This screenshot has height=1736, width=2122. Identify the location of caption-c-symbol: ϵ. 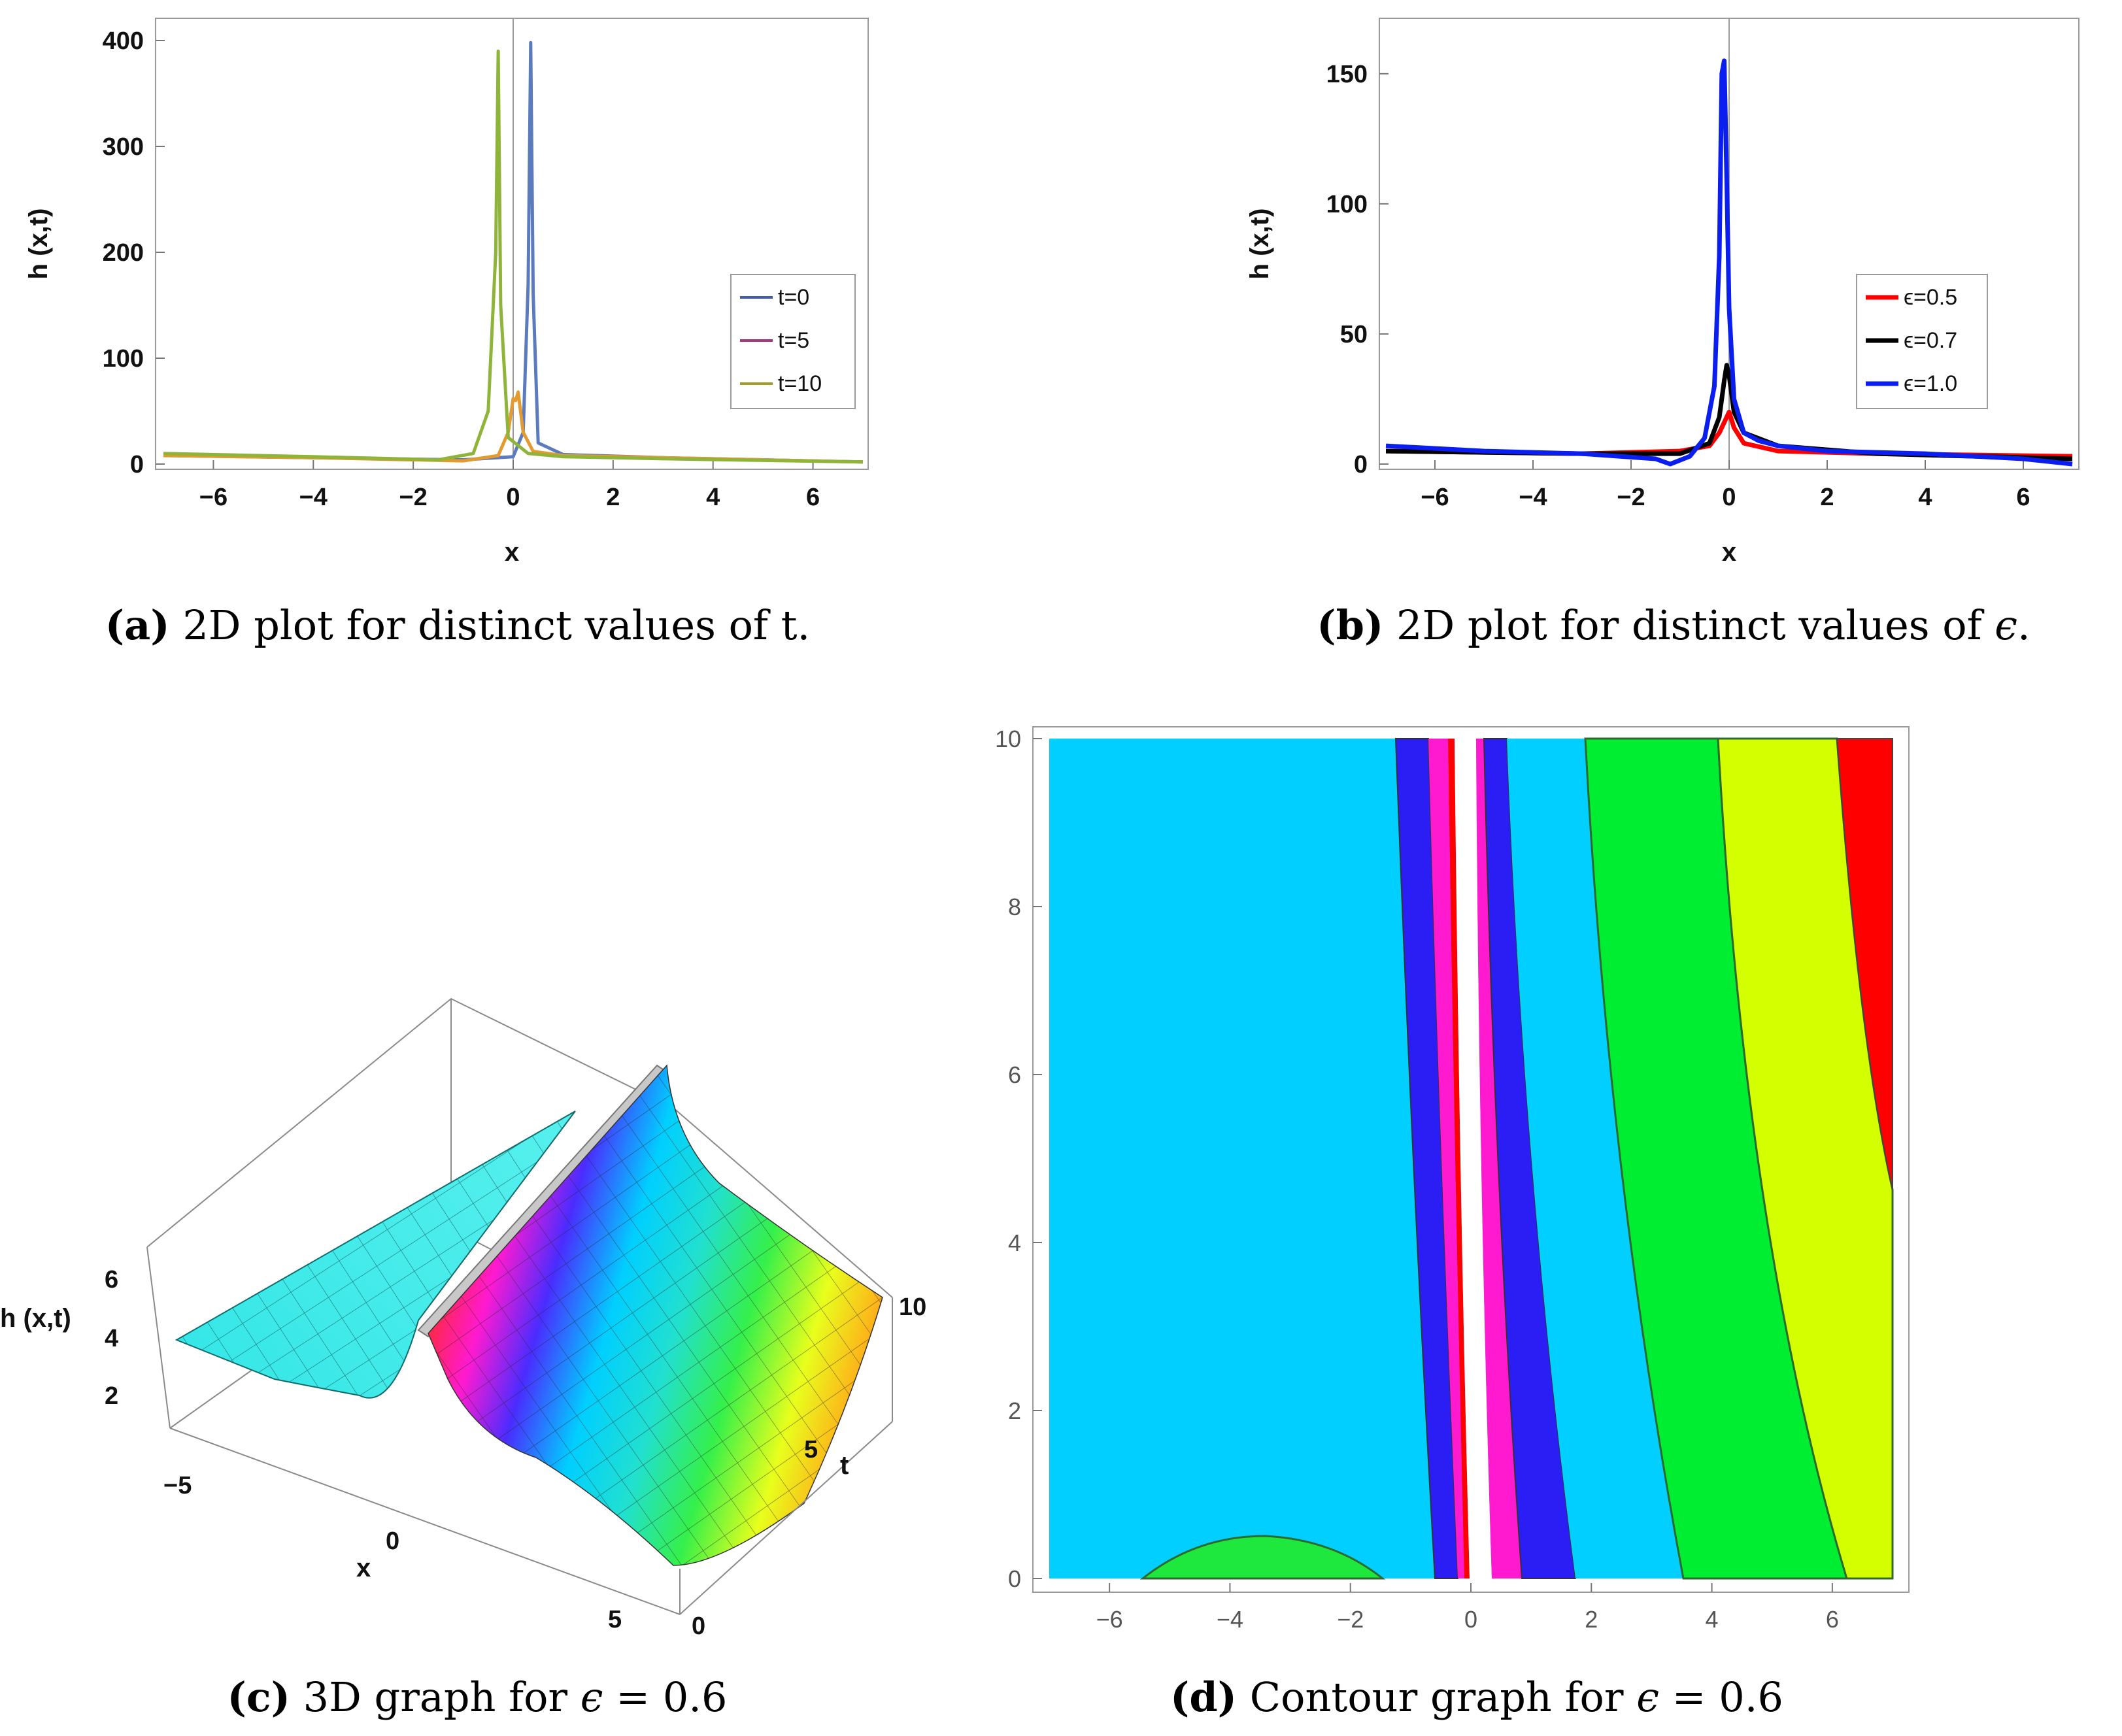
(592, 1697).